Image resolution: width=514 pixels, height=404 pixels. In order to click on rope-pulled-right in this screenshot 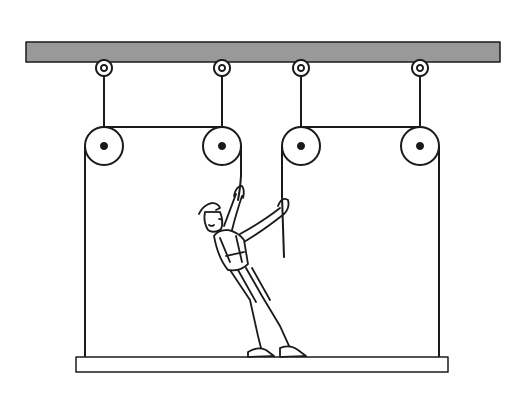, I will do `click(283, 201)`.